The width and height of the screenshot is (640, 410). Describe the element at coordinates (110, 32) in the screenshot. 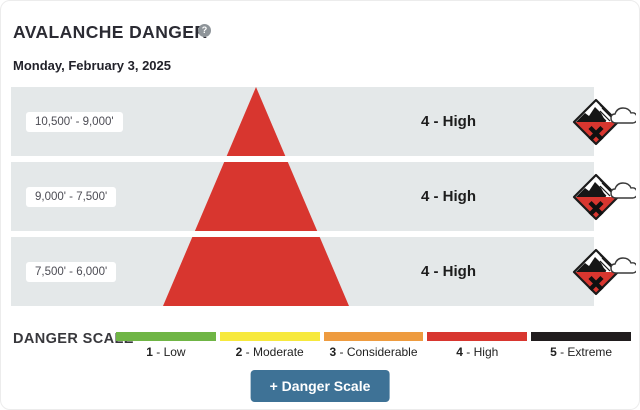

I see `page-title: AVALANCHE DANGER` at that location.